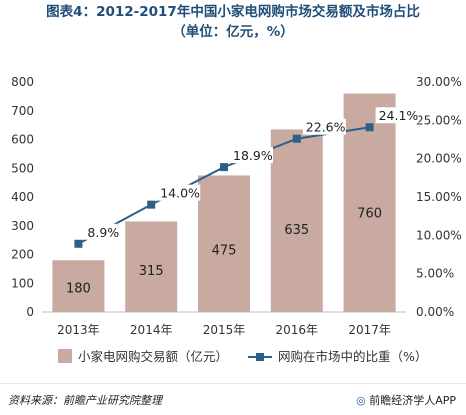 Image resolution: width=466 pixels, height=415 pixels. I want to click on bar-value-label: 475, so click(224, 251).